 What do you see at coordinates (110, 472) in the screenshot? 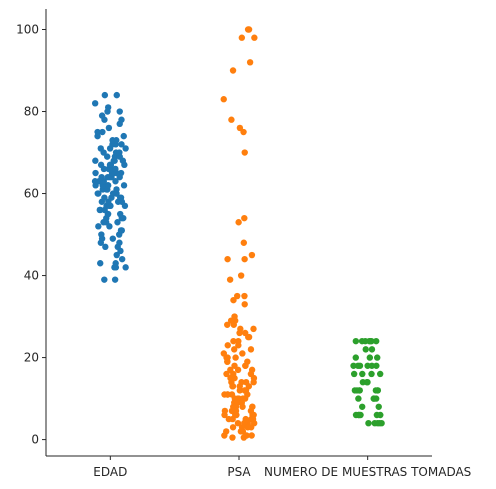
I see `x-tick-label: EDAD` at bounding box center [110, 472].